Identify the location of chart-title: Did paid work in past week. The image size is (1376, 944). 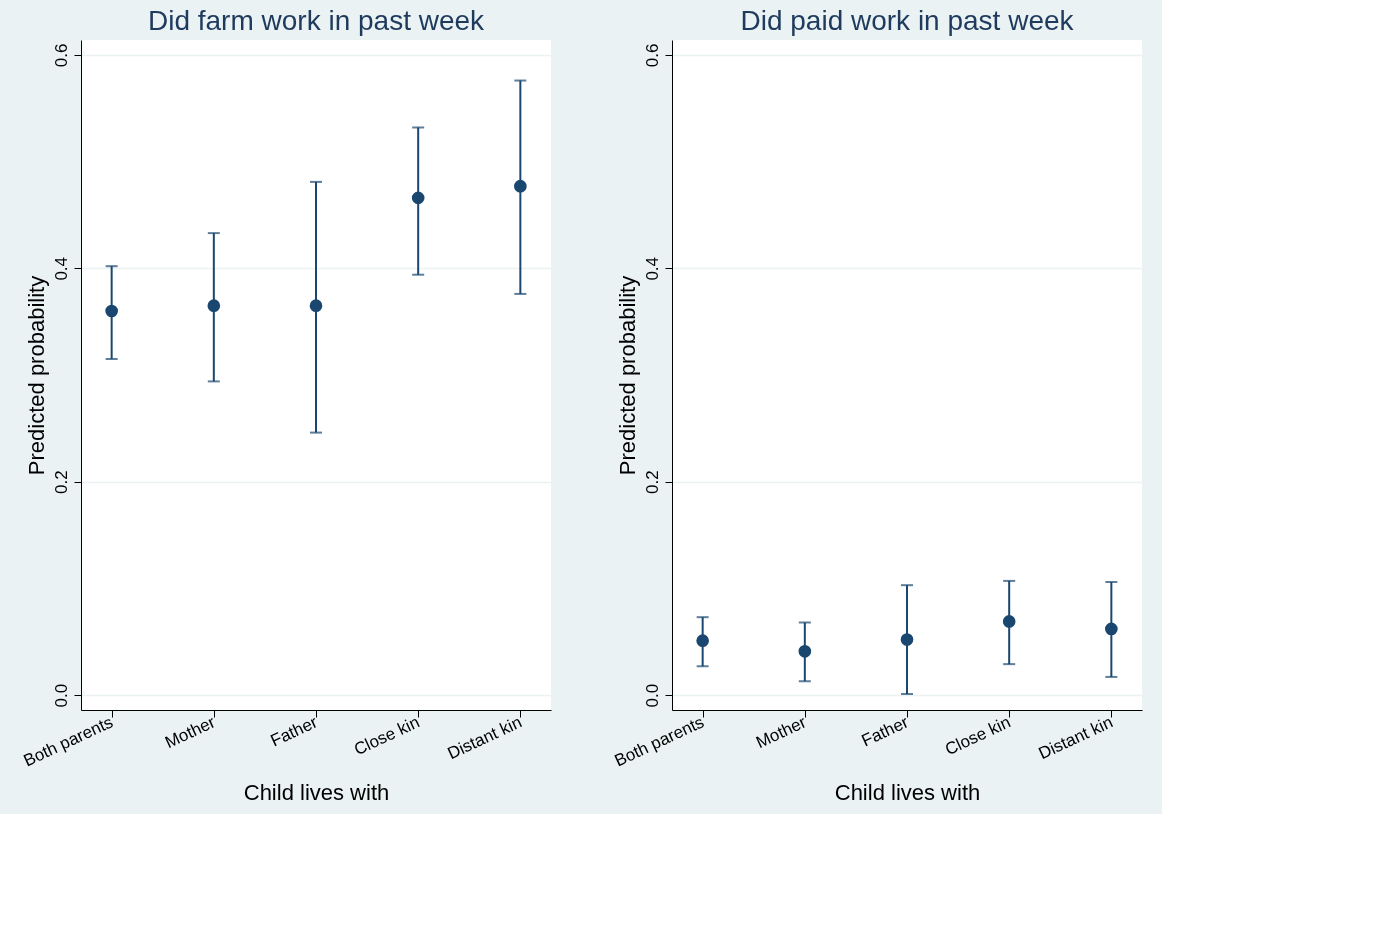
(907, 20).